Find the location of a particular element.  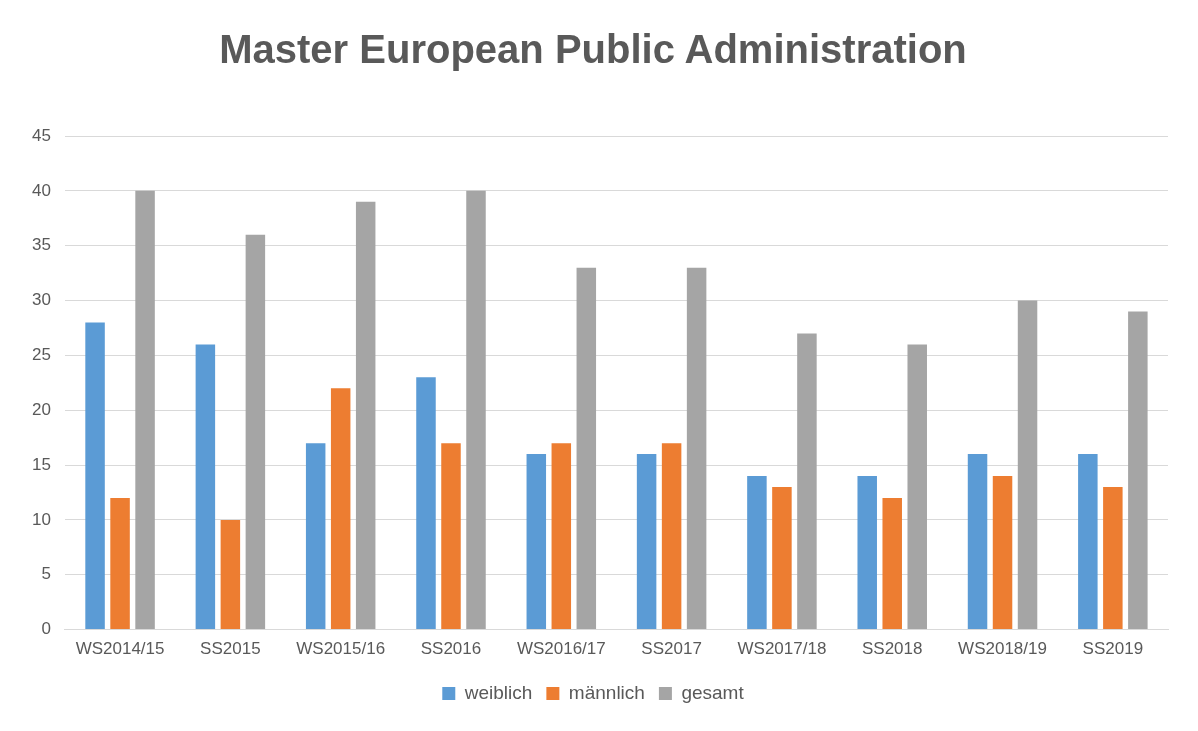

x-tick-label: SS2019 is located at coordinates (1113, 649).